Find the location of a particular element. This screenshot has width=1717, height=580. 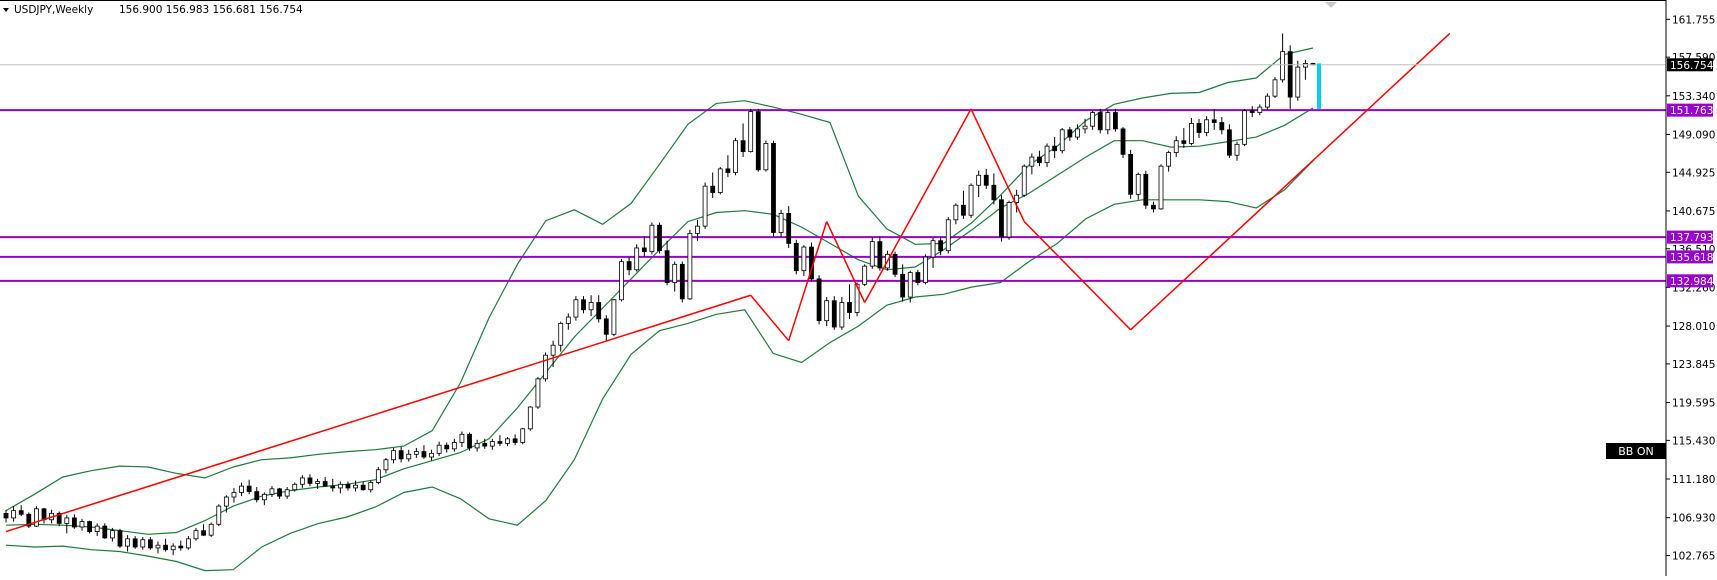

bb-on-badge-bg is located at coordinates (1636, 451).